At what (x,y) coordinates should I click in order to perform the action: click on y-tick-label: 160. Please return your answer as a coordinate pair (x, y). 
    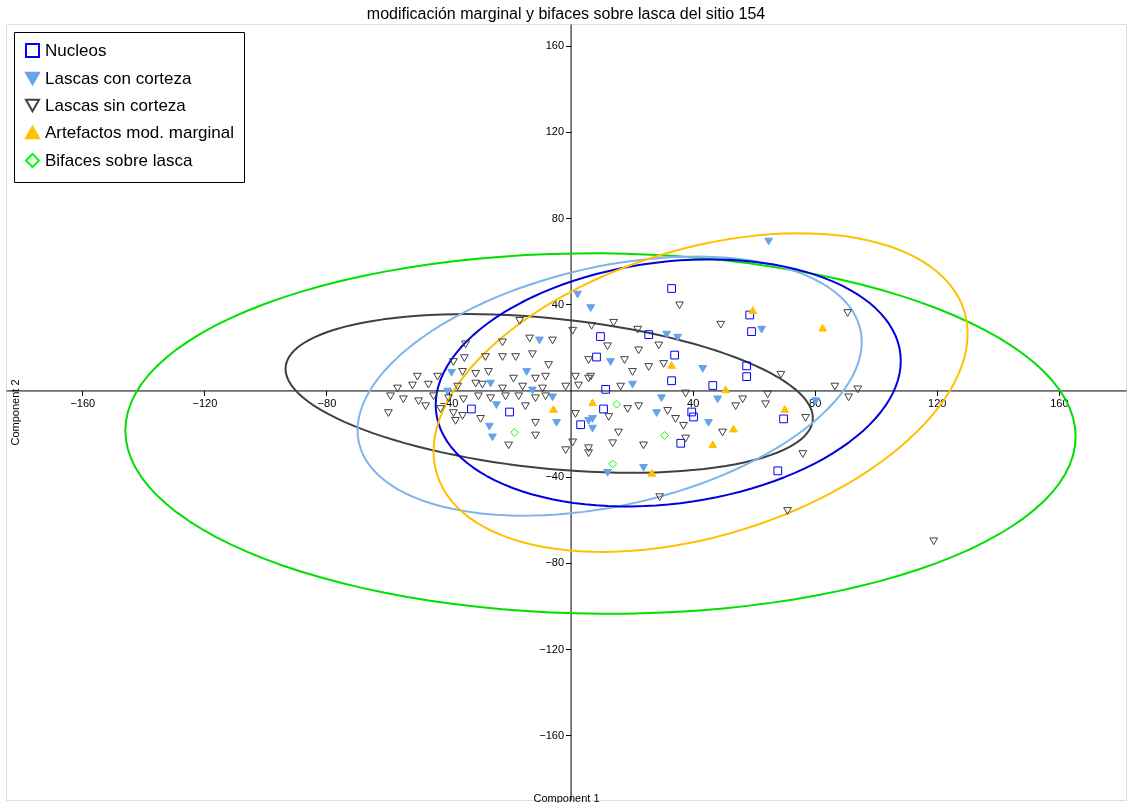
    Looking at the image, I should click on (555, 45).